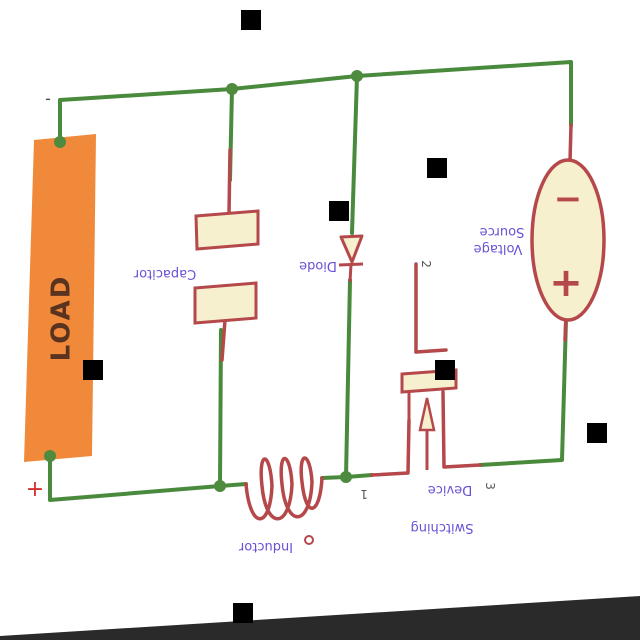  I want to click on node-bottom-capacitor, so click(220, 486).